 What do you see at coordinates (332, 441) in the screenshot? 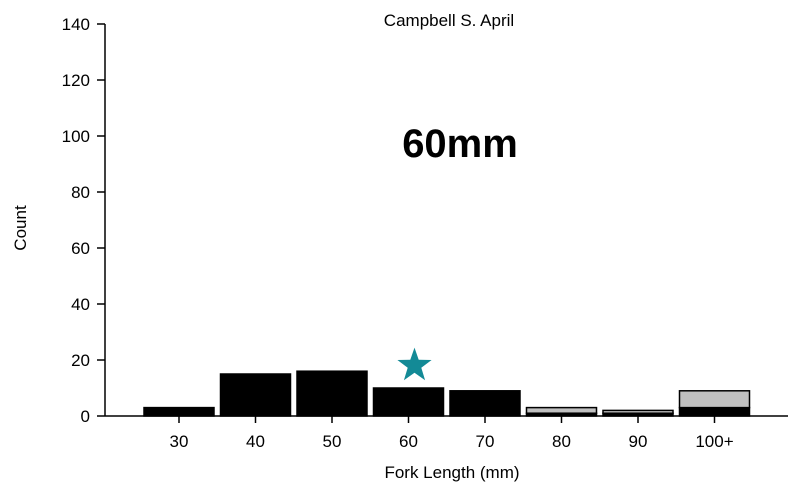
I see `x-tick-label-50: 50` at bounding box center [332, 441].